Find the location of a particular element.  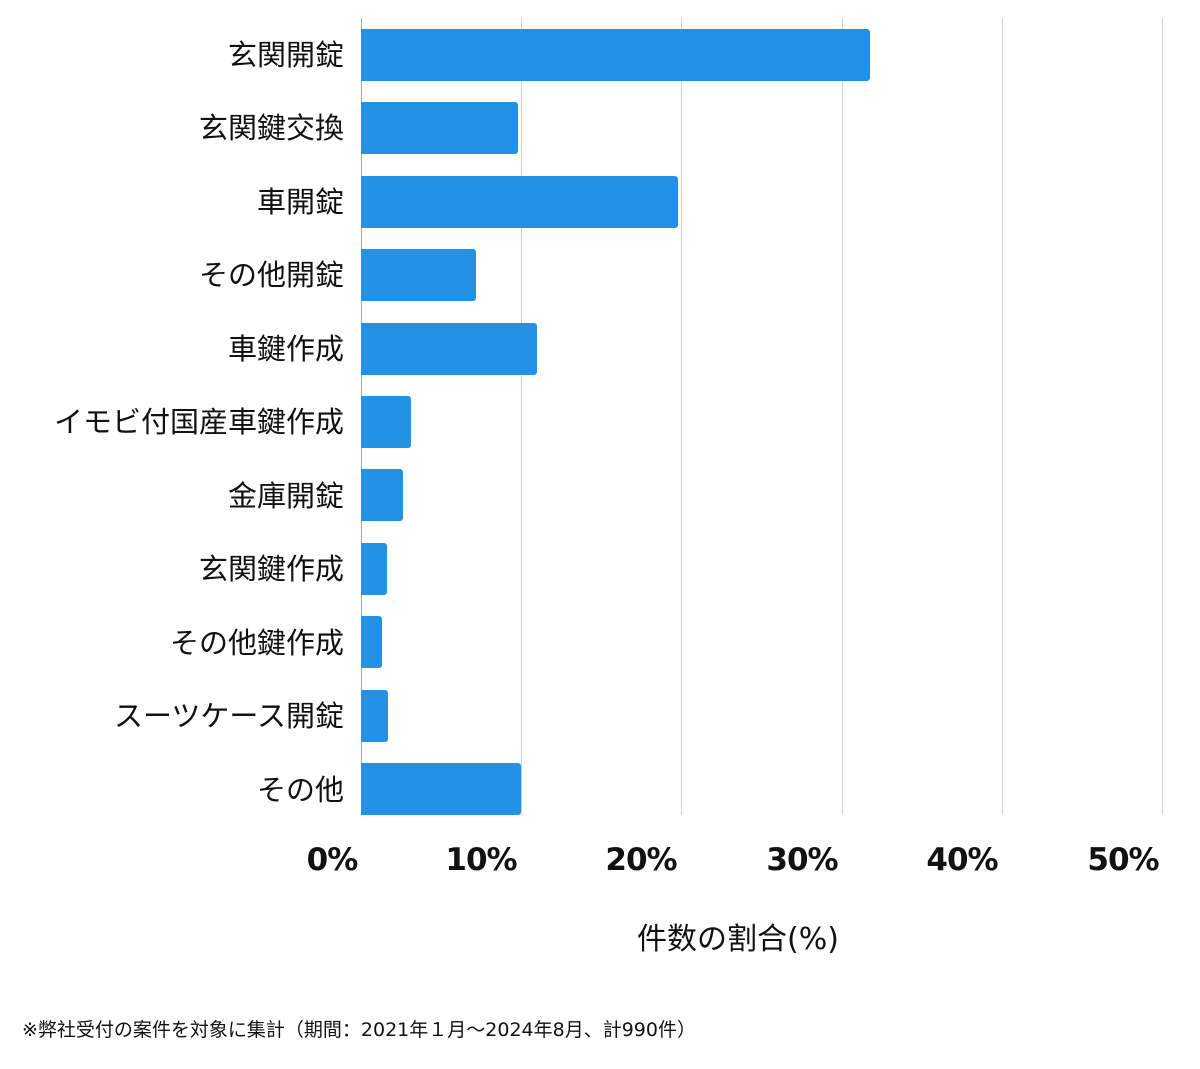

x-tick-label: 10% is located at coordinates (481, 860).